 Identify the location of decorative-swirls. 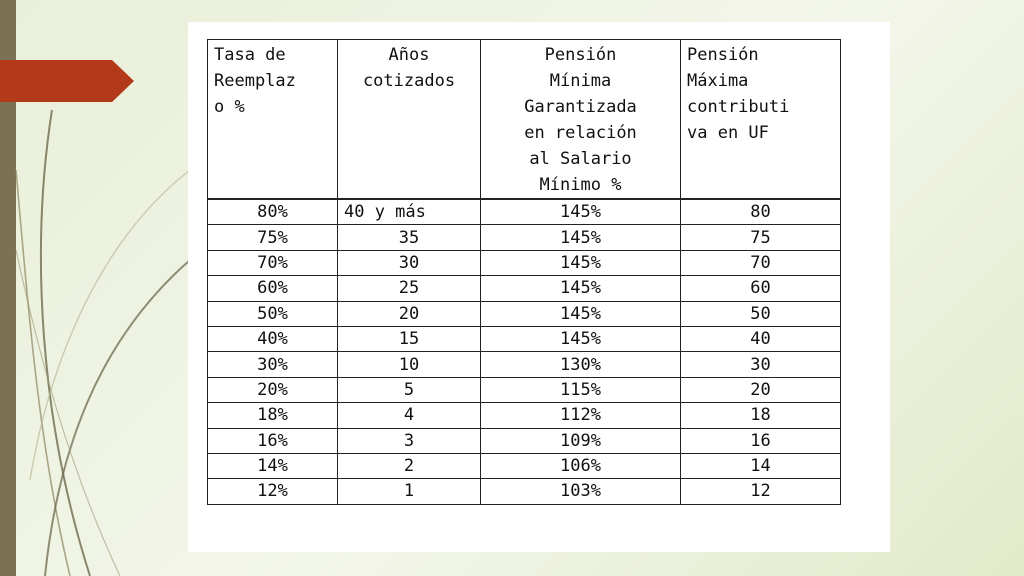
(103, 342).